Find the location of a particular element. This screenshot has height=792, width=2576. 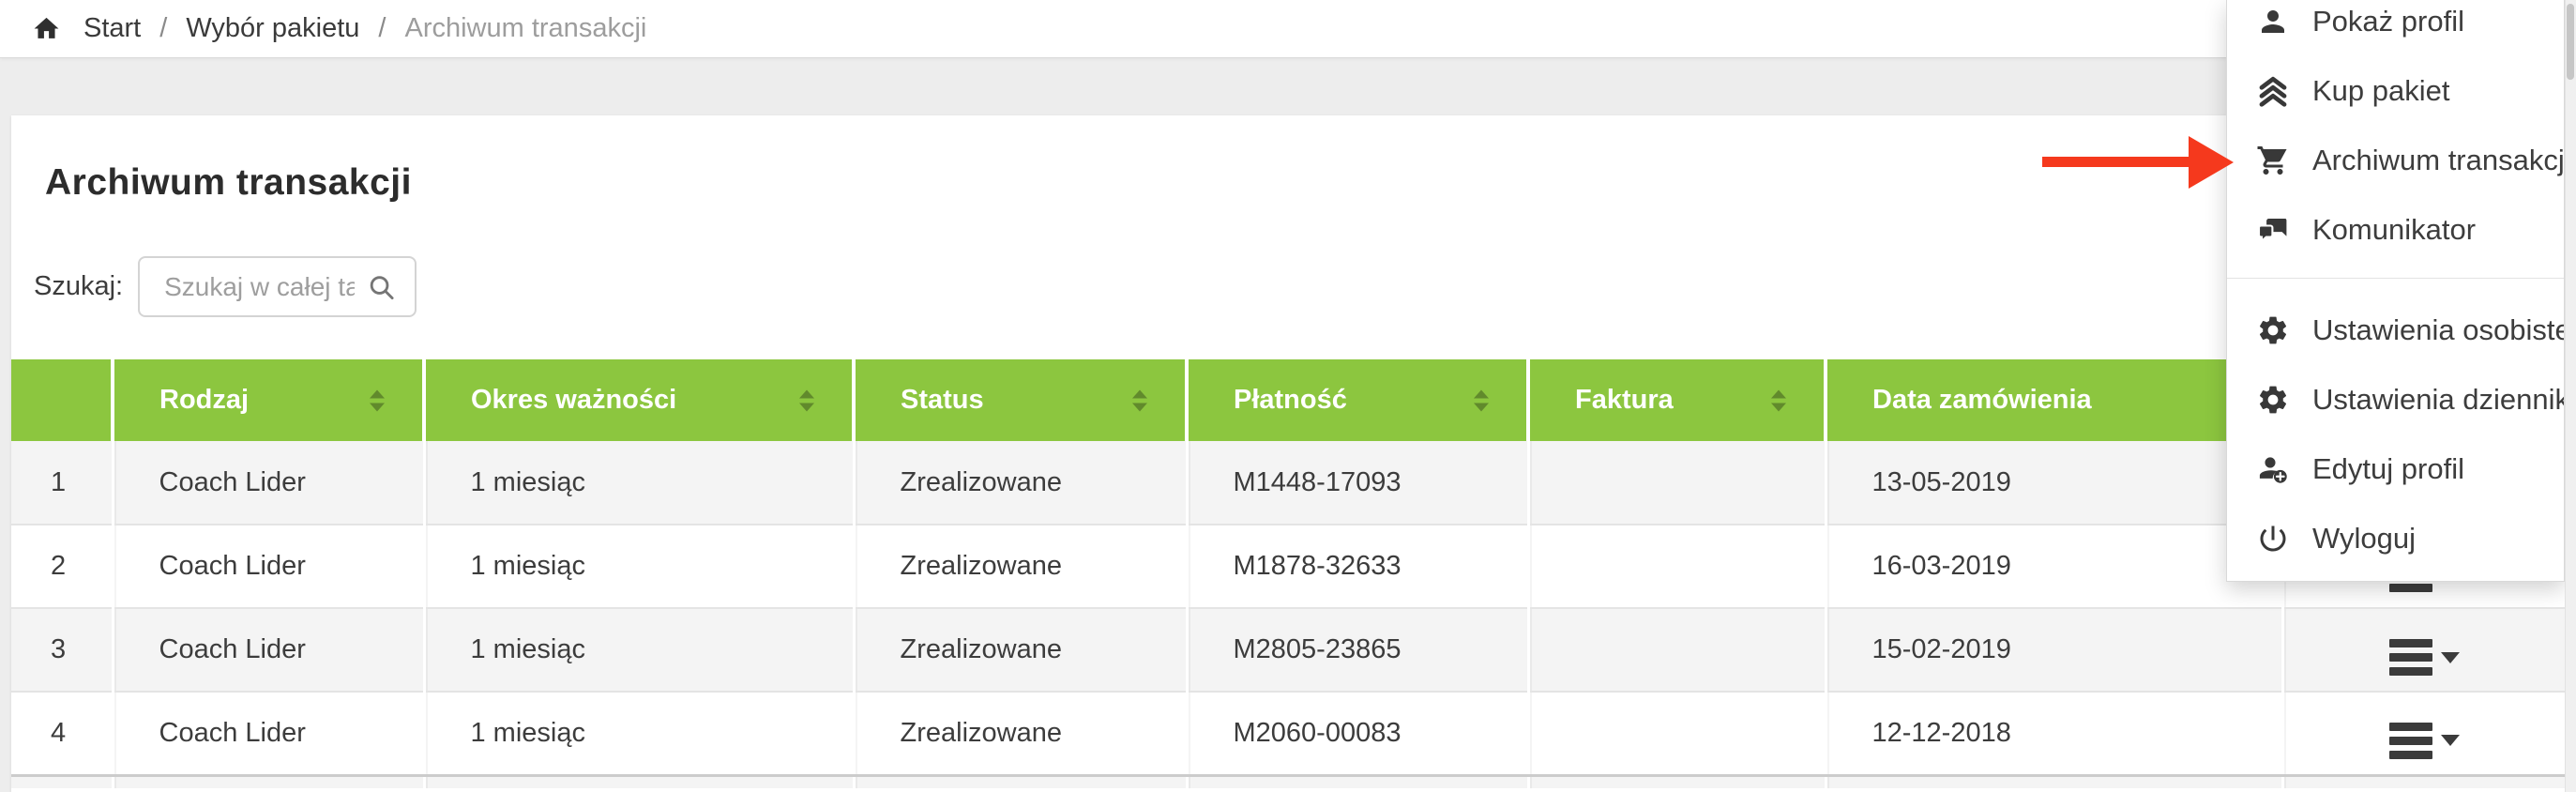

cell-index: 3 is located at coordinates (62, 651).